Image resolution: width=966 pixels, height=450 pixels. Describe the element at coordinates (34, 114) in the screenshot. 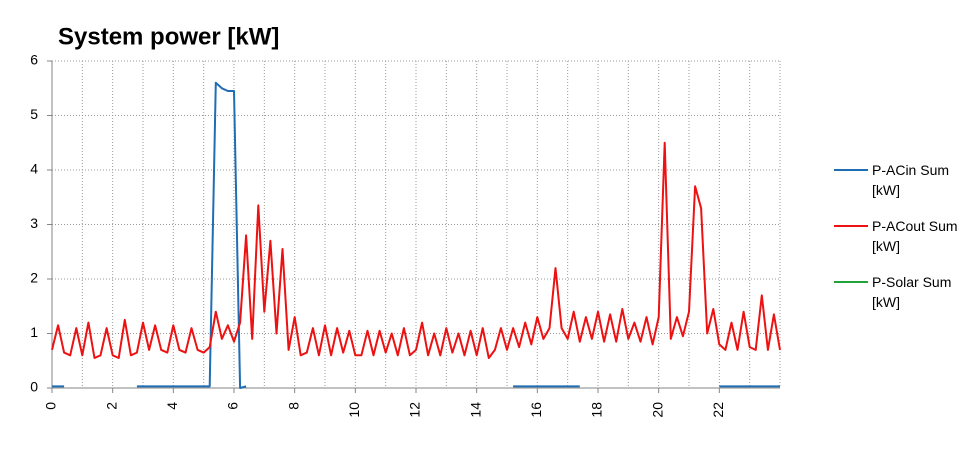

I see `y-tick-label: 5` at that location.